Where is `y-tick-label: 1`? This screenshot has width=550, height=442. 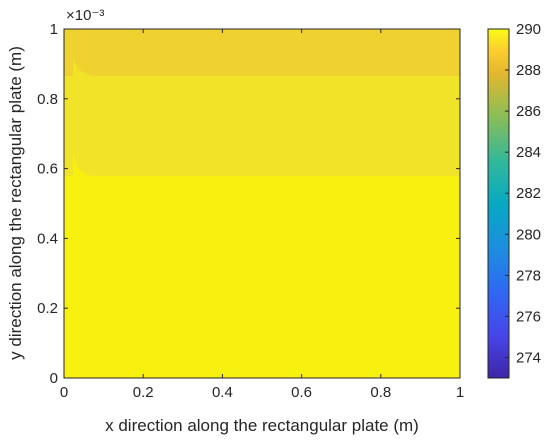
y-tick-label: 1 is located at coordinates (54, 29).